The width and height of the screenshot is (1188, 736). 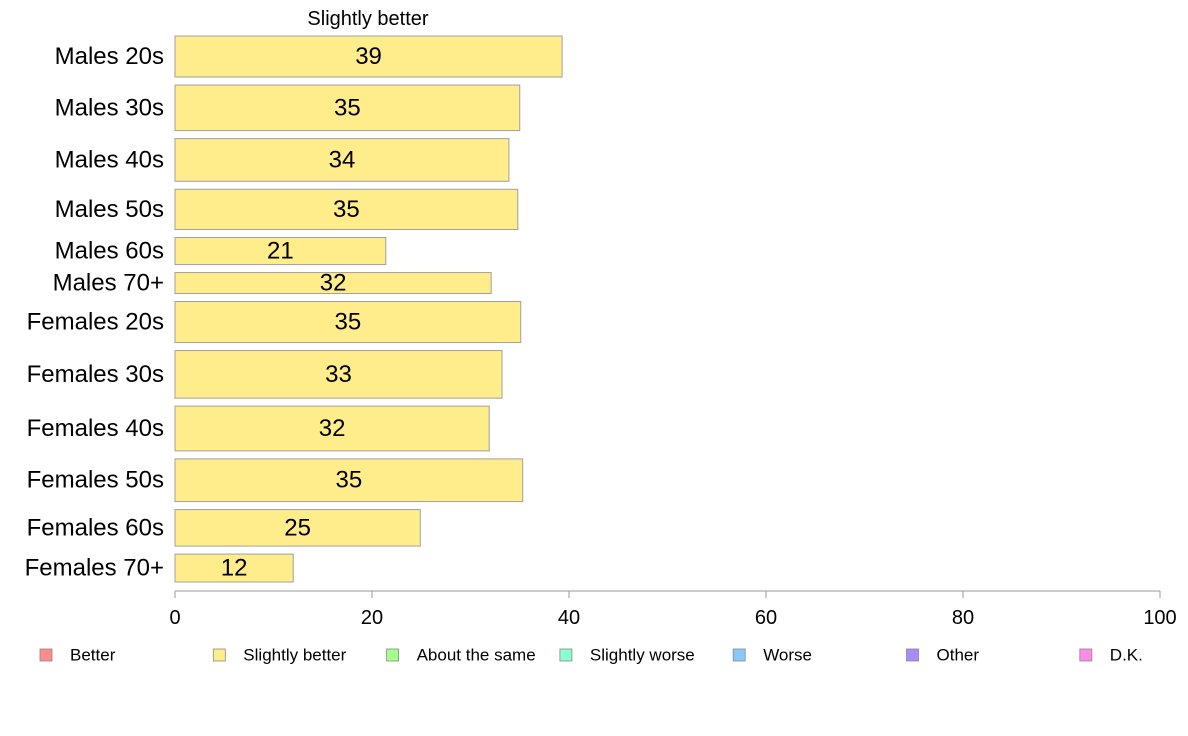 I want to click on category-label: Males 60s, so click(x=109, y=251).